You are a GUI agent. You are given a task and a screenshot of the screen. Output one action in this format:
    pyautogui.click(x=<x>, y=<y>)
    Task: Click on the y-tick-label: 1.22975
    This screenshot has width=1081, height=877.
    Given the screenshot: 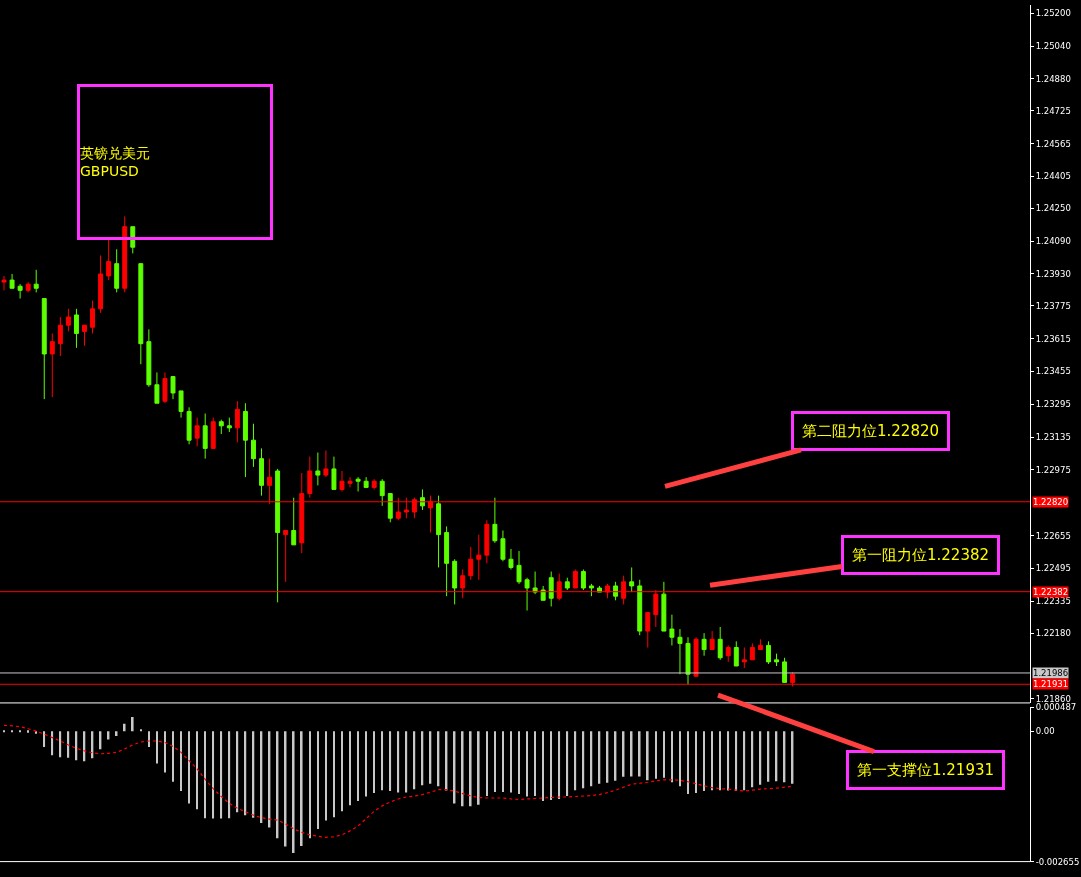 What is the action you would take?
    pyautogui.click(x=1053, y=469)
    